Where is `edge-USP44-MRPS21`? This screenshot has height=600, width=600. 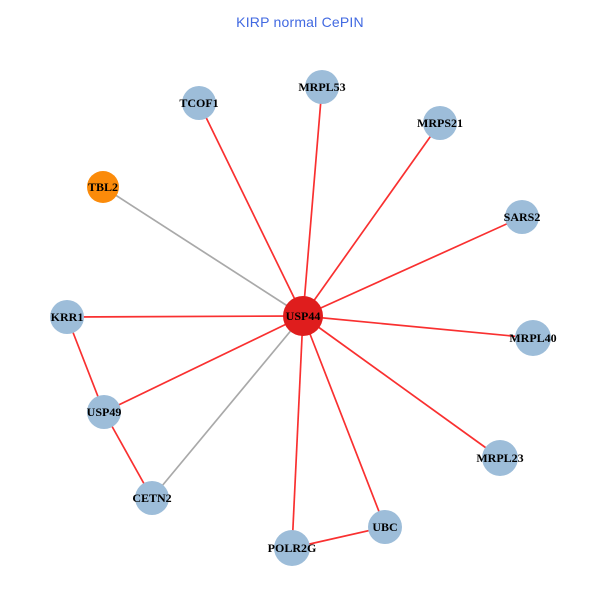 edge-USP44-MRPS21 is located at coordinates (371, 219).